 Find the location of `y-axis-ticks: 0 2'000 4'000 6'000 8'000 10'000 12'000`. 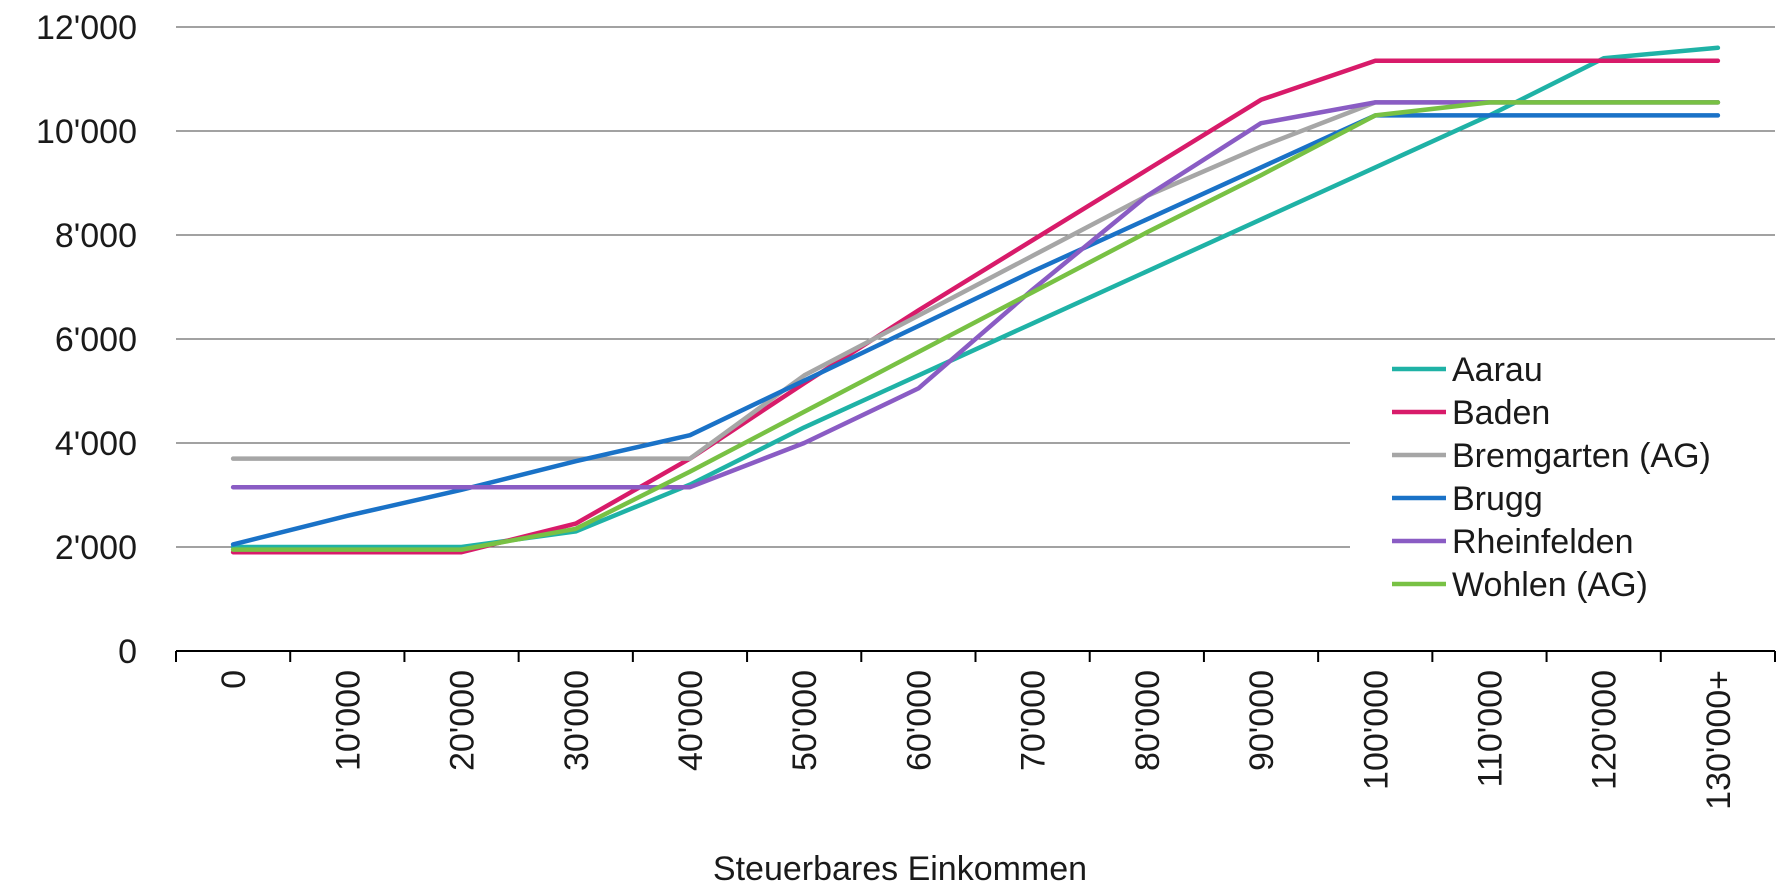

y-axis-ticks: 0 2'000 4'000 6'000 8'000 10'000 12'000 is located at coordinates (86, 340).